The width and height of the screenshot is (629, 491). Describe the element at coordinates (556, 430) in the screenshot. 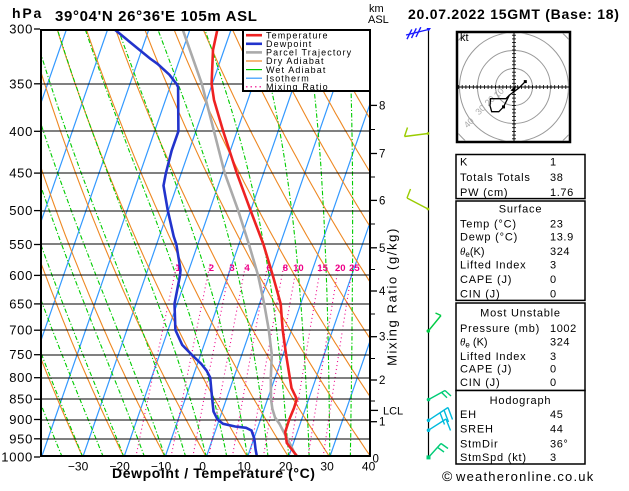

I see `svg-text: 44` at that location.